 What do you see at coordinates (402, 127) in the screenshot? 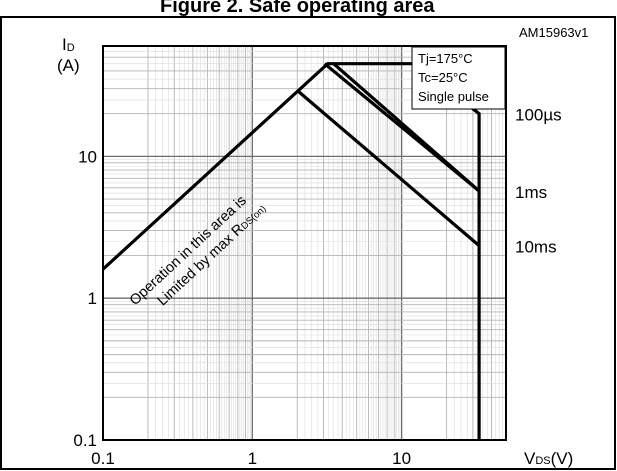
I see `series-line-1ms` at bounding box center [402, 127].